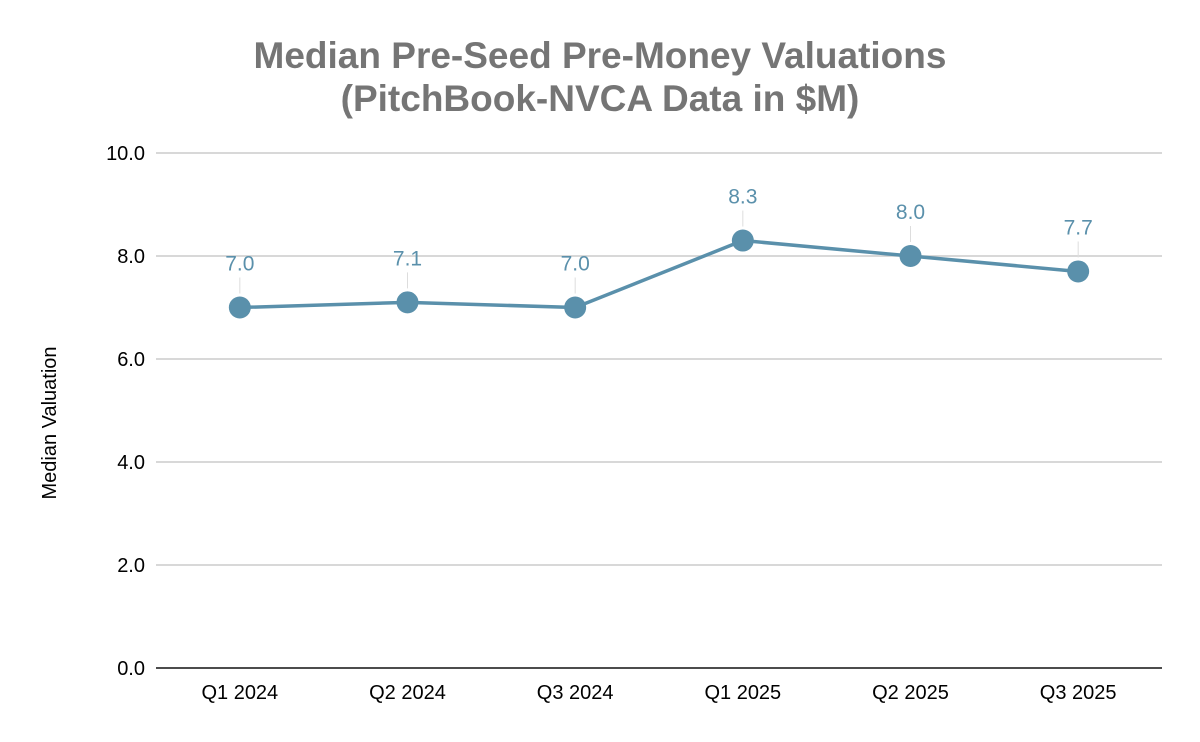  Describe the element at coordinates (50, 422) in the screenshot. I see `y-axis-label: Median Valuation` at that location.